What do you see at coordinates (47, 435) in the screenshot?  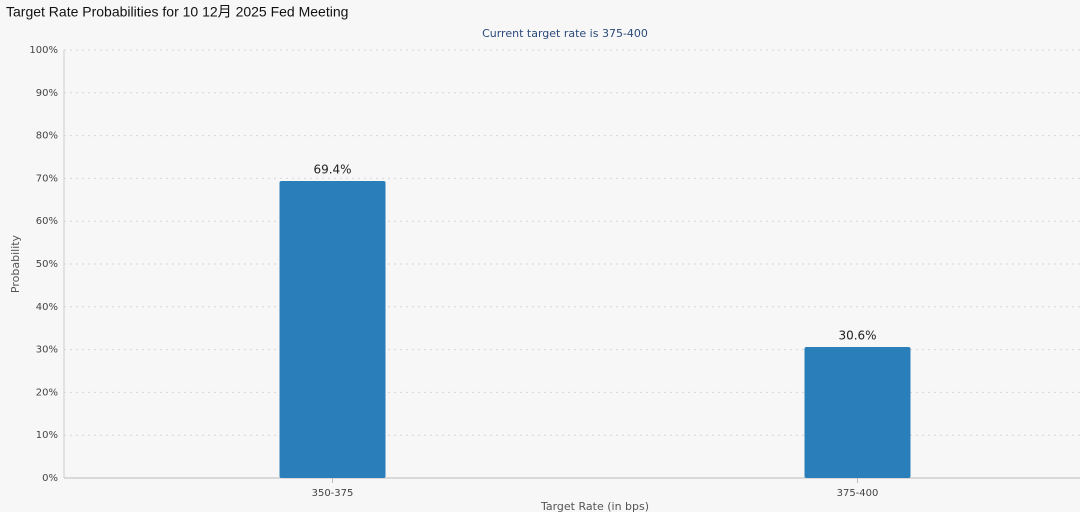 I see `y-tick-label: 10%` at bounding box center [47, 435].